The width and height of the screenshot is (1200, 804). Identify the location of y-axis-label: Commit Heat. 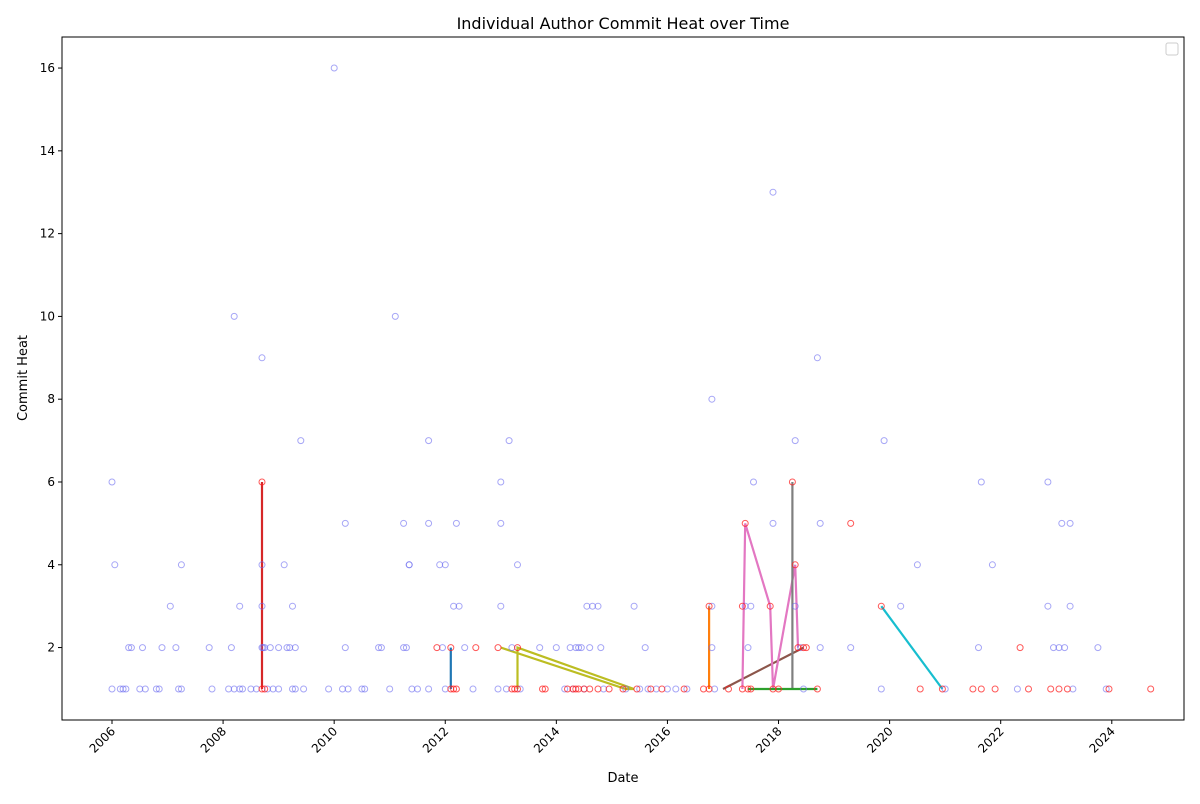
(23, 378).